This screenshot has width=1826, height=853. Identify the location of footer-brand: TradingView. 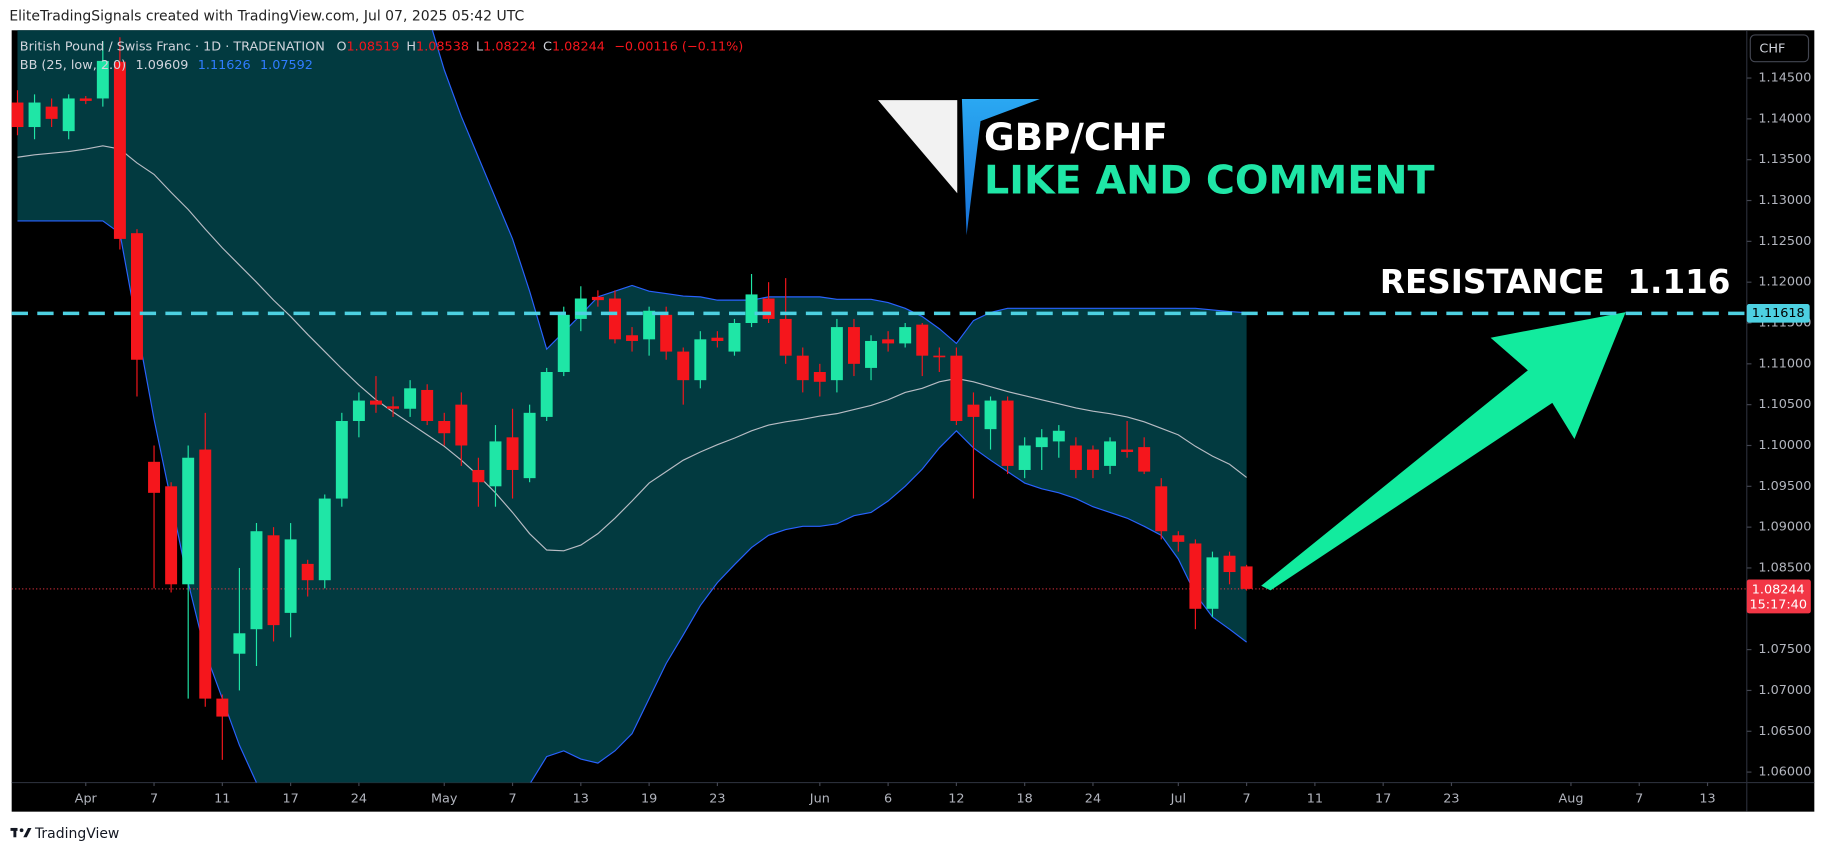
(76, 834).